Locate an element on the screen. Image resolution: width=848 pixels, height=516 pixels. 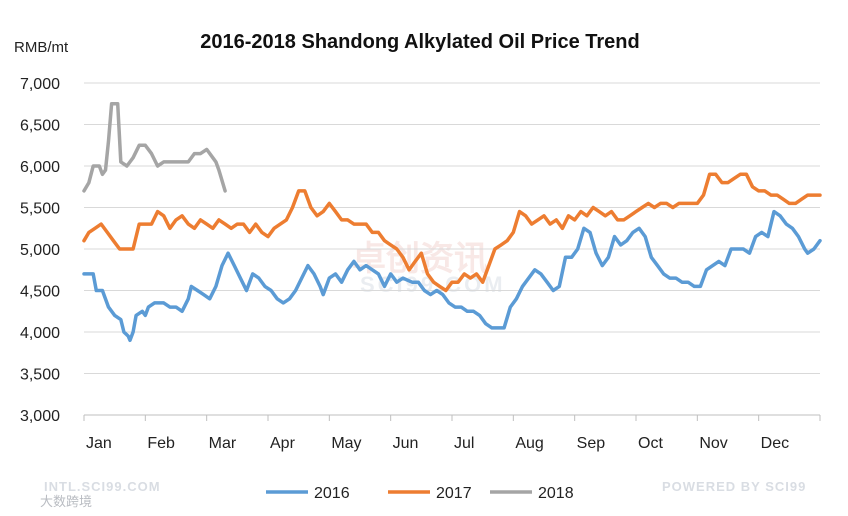
y-tick-label: 4,000 is located at coordinates (40, 333).